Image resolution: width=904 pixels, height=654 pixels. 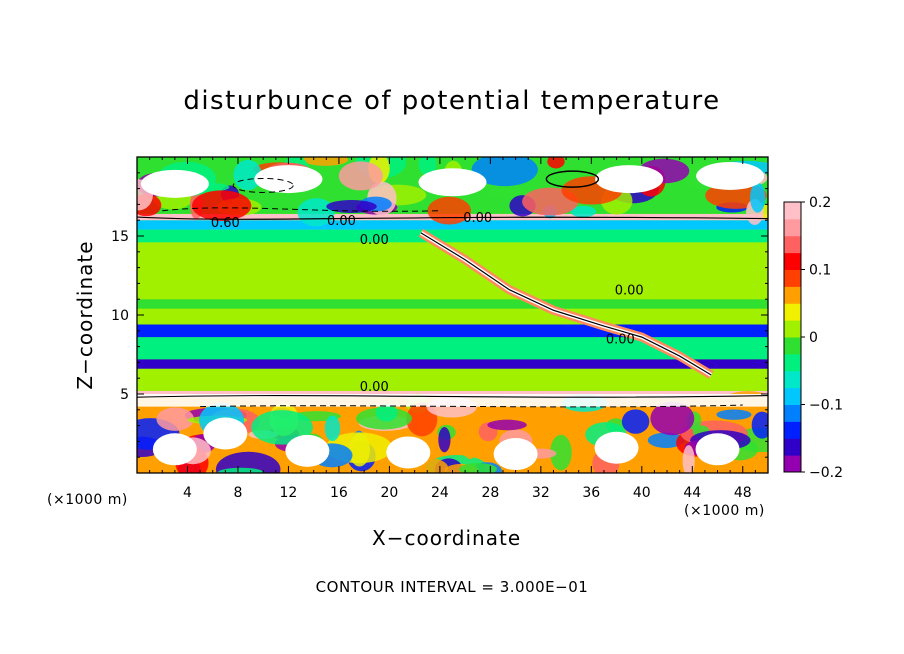 I want to click on x-tick-label: 8, so click(x=237, y=493).